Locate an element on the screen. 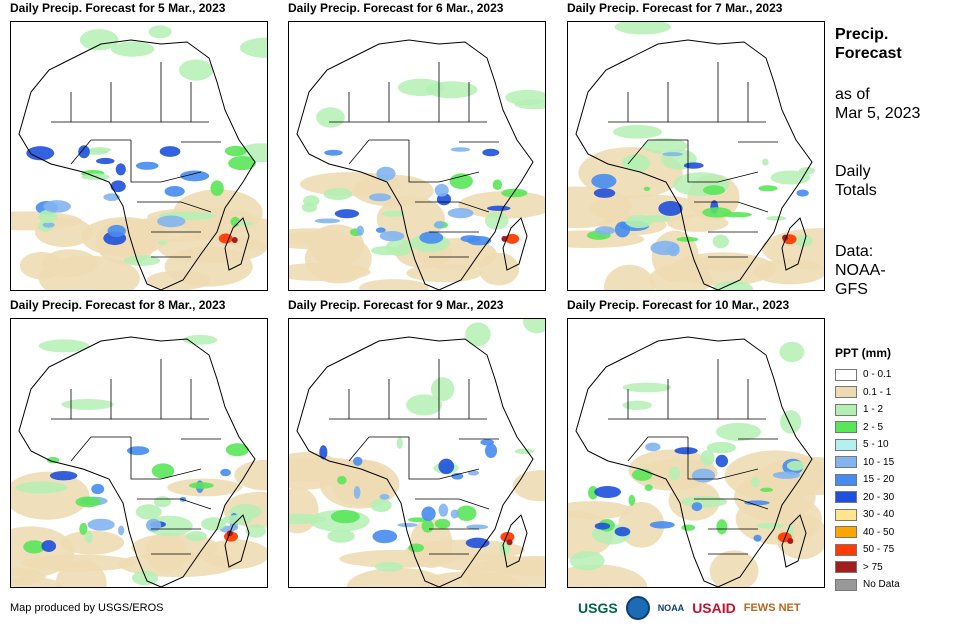 The image size is (967, 626). panel-title: Daily Precip. Forecast for 5 Mar., 2023 is located at coordinates (118, 8).